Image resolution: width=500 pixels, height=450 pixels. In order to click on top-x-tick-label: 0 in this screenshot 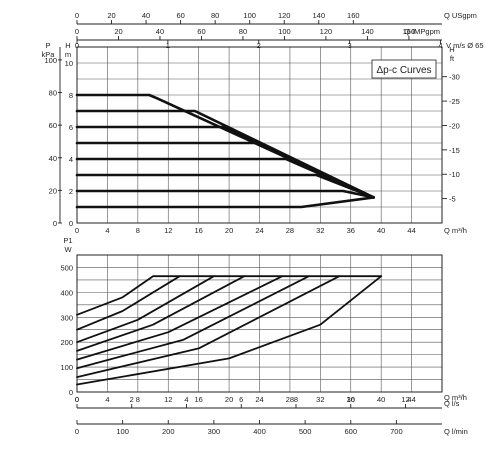, I will do `click(77, 230)`.